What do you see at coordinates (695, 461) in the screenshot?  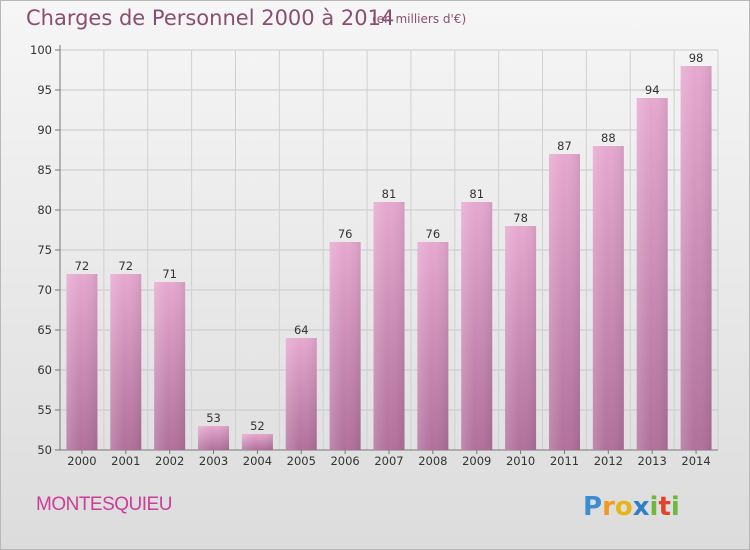 I see `x-tick-label-2014: 2014` at bounding box center [695, 461].